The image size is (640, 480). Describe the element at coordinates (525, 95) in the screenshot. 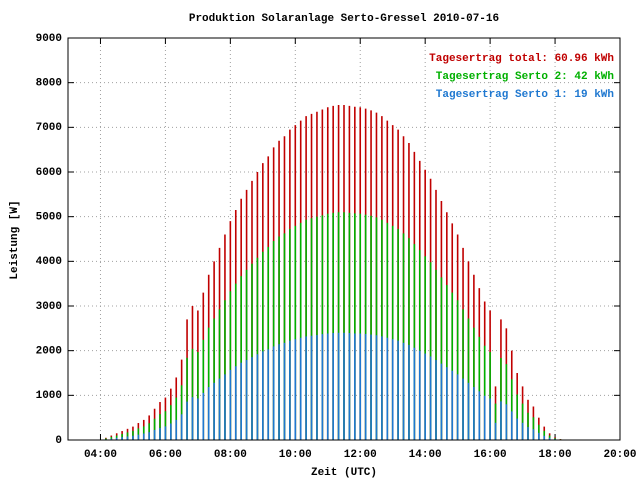

I see `legend-entry: Tagesertrag Serto 1: 19 kWh` at that location.